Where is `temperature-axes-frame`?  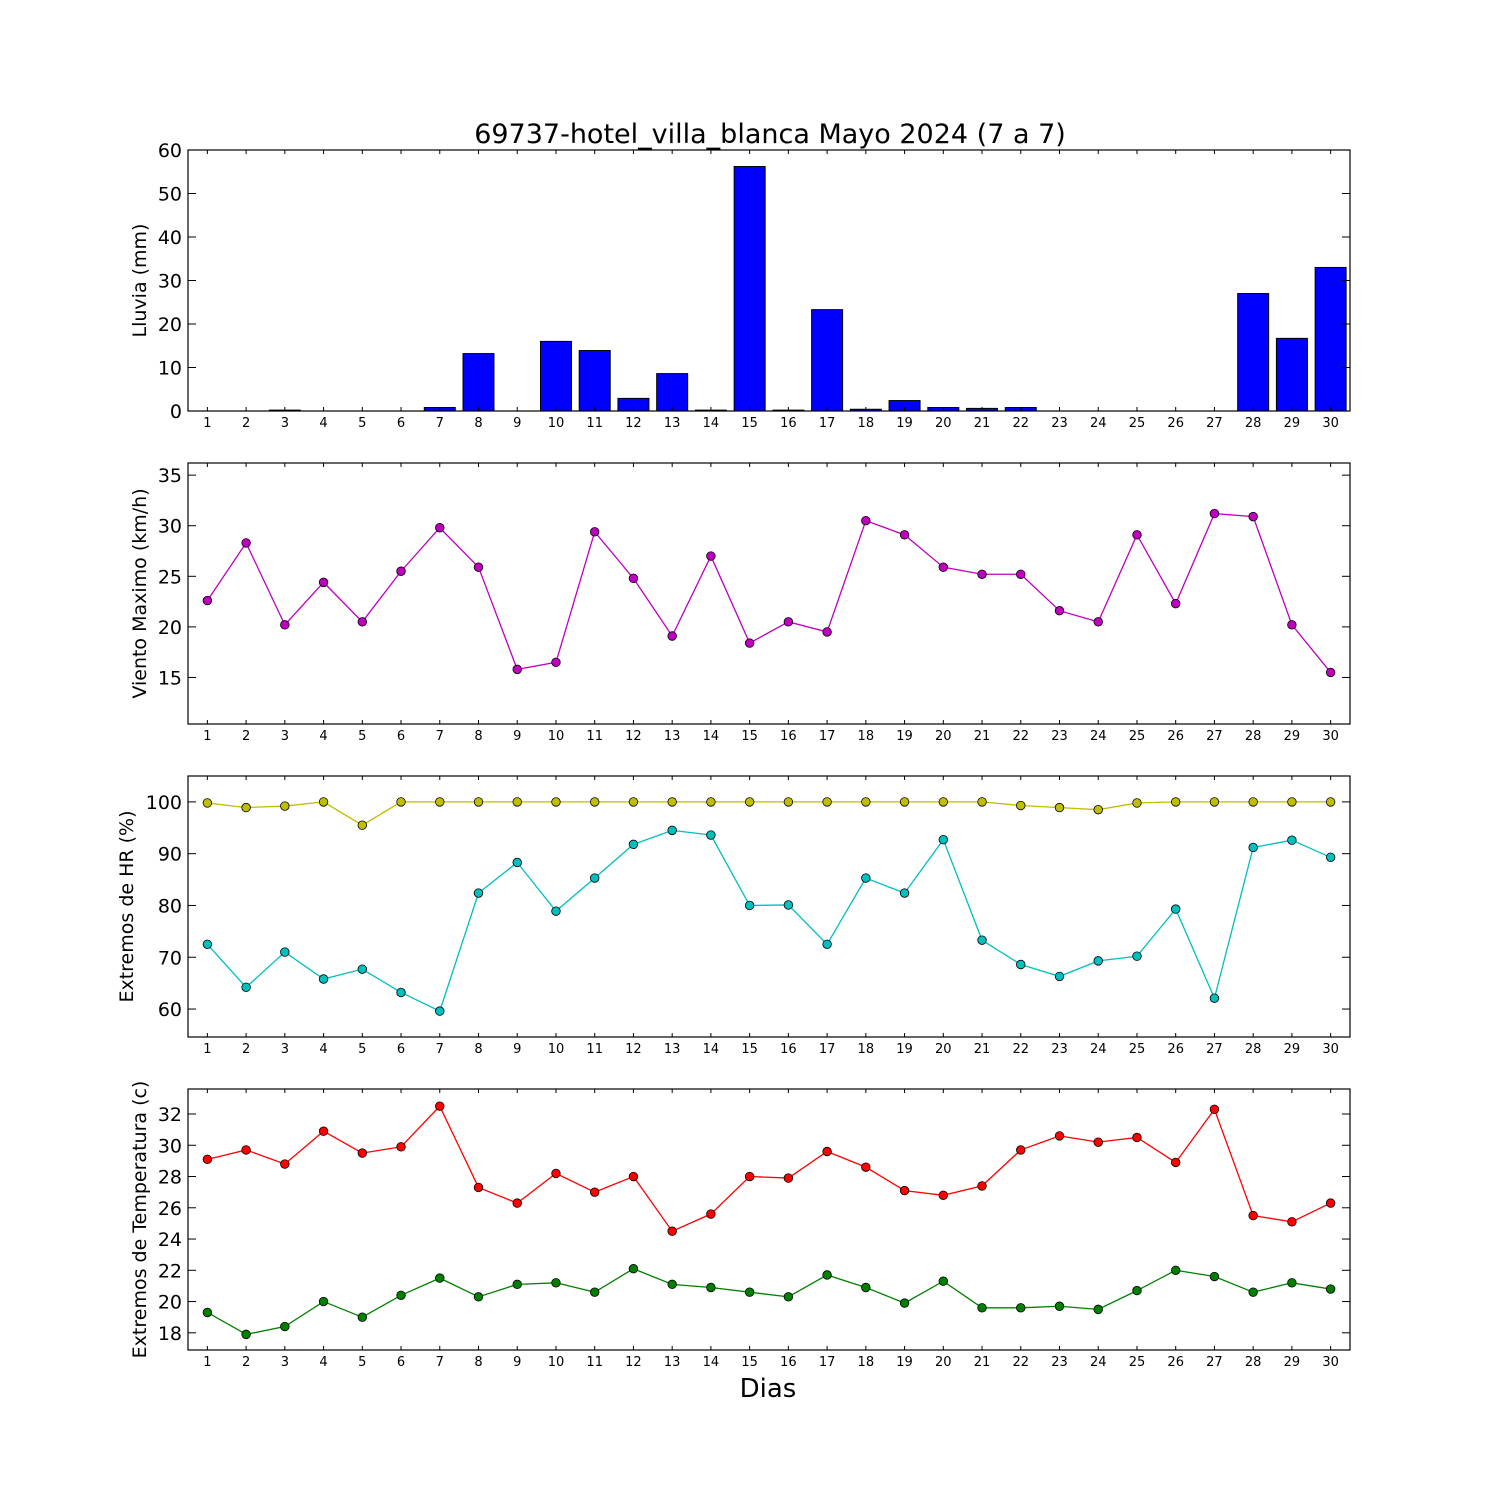
temperature-axes-frame is located at coordinates (769, 1219).